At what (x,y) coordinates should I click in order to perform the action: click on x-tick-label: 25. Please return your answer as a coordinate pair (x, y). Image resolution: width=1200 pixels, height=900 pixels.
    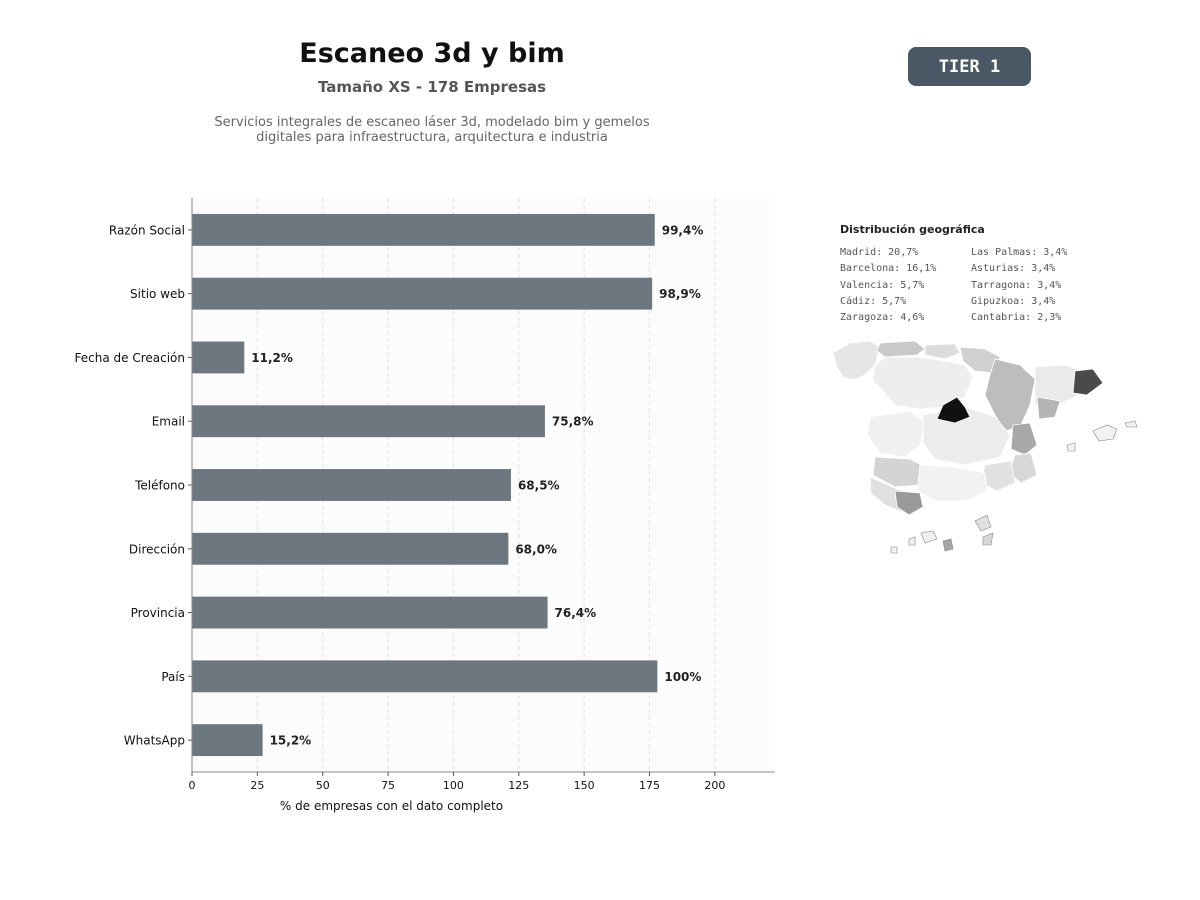
    Looking at the image, I should click on (257, 785).